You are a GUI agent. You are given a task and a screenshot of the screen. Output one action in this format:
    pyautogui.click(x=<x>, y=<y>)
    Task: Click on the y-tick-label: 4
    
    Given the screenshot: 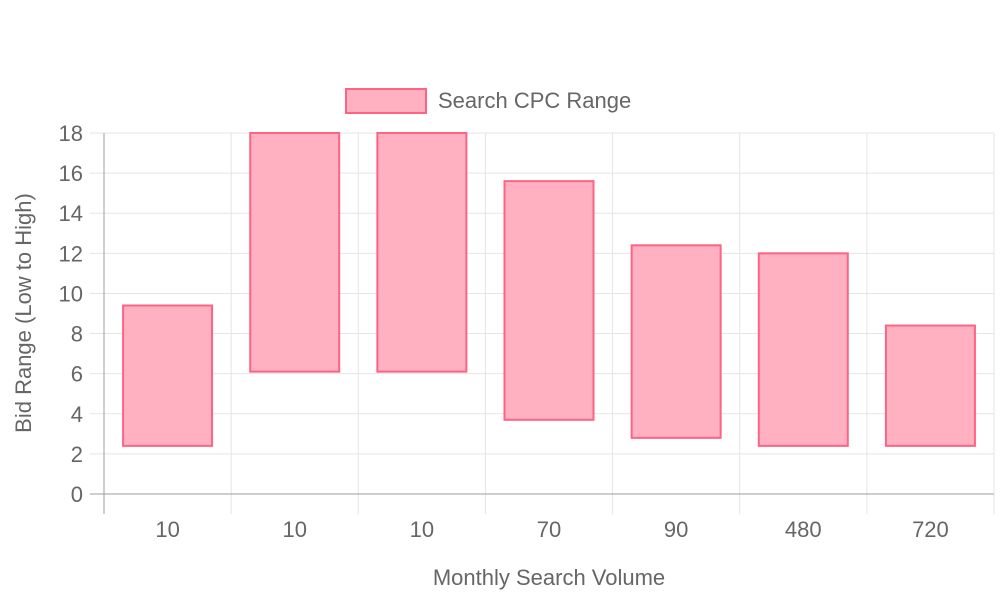 What is the action you would take?
    pyautogui.click(x=77, y=414)
    